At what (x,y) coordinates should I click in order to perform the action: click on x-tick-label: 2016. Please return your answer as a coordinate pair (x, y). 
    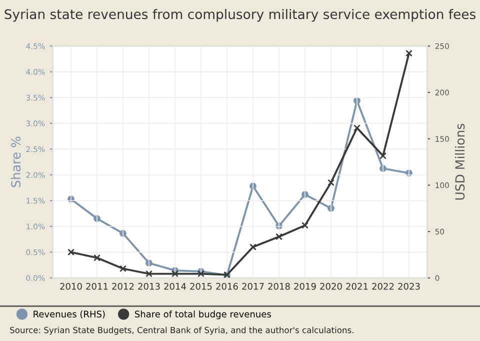
    Looking at the image, I should click on (227, 286).